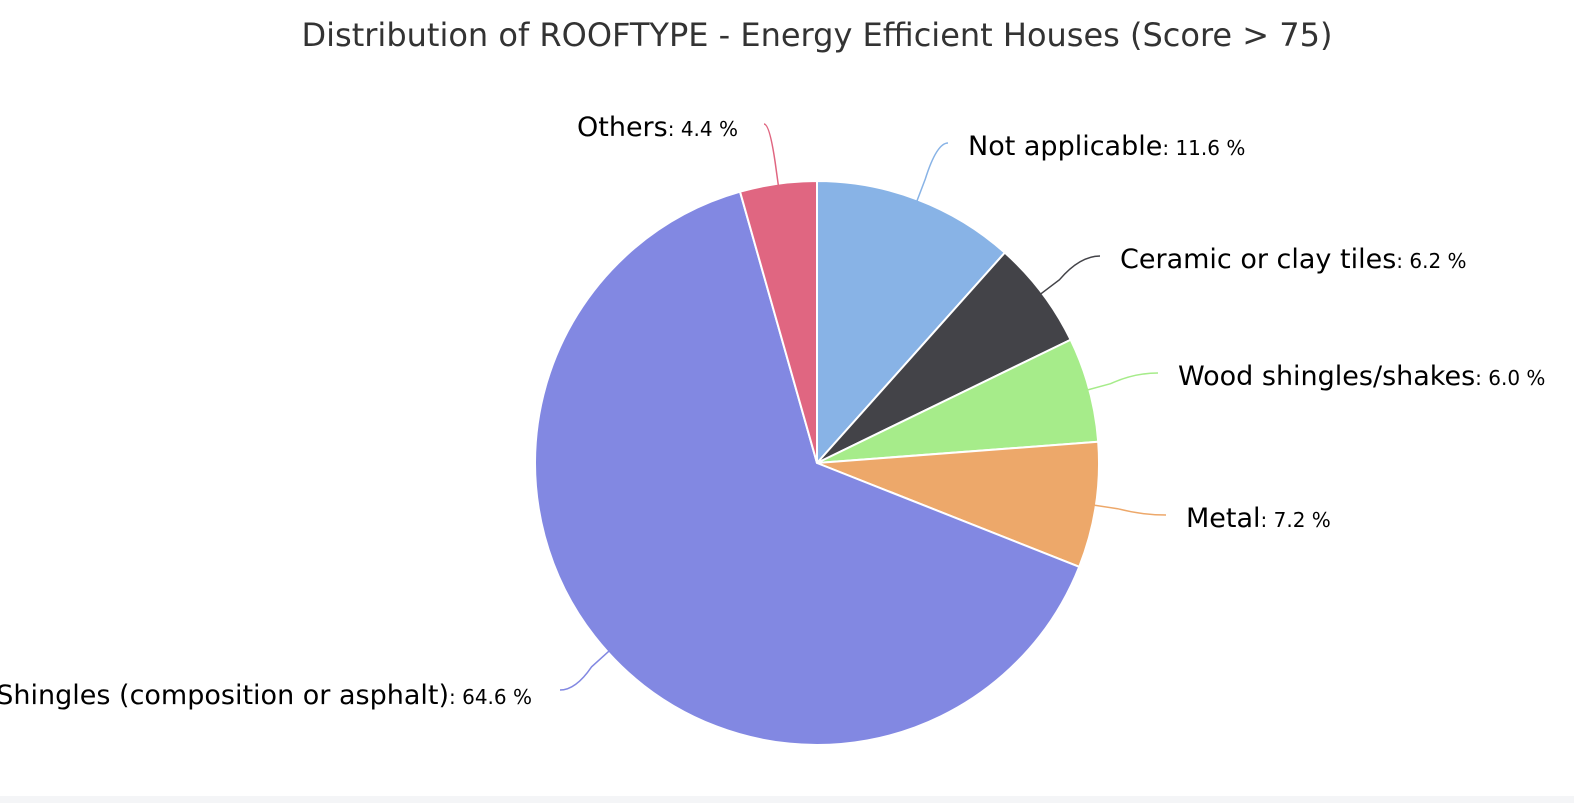 Image resolution: width=1574 pixels, height=807 pixels. I want to click on data-label-value: : 4.4 %, so click(703, 129).